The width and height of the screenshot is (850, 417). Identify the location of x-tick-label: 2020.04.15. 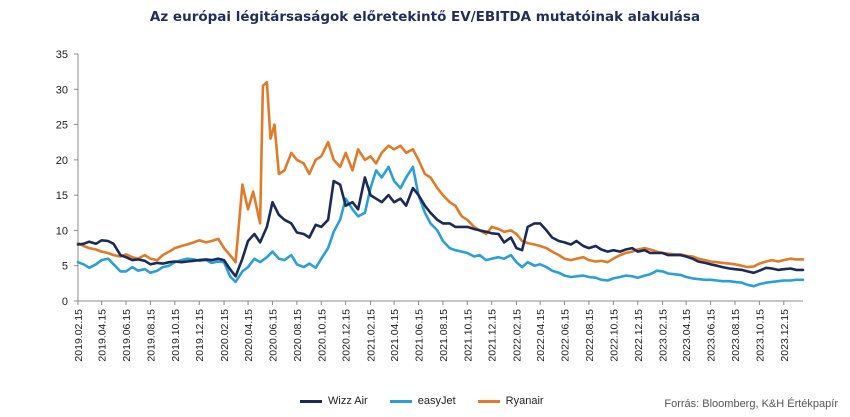
(249, 335).